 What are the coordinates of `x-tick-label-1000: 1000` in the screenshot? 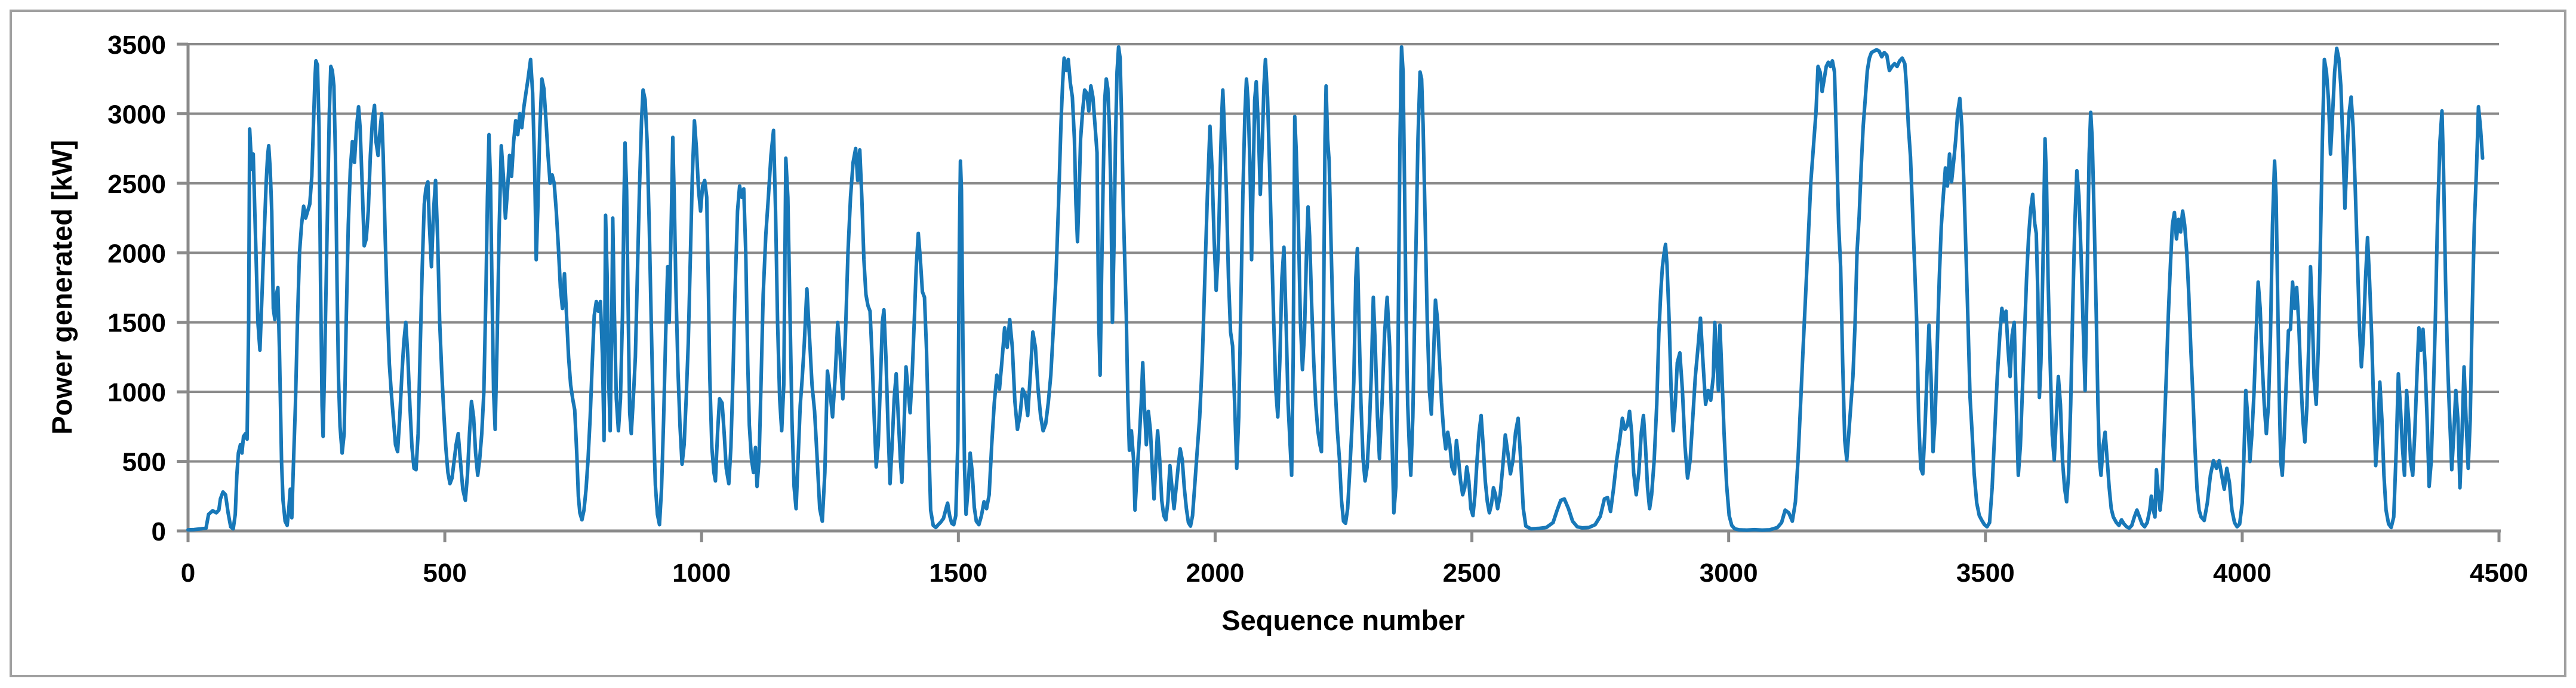 It's located at (701, 573).